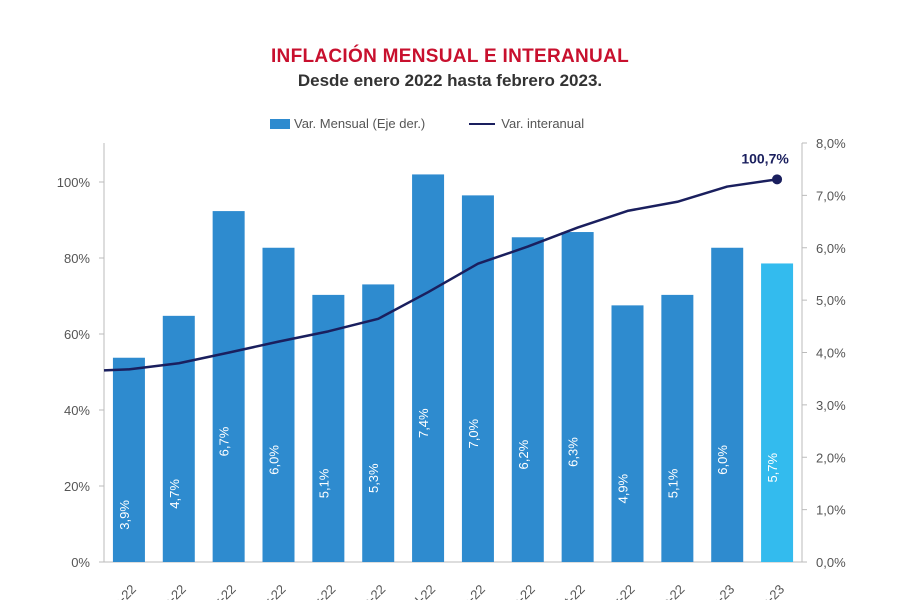 This screenshot has width=900, height=600. What do you see at coordinates (421, 591) in the screenshot?
I see `x-tick-label: jul-22` at bounding box center [421, 591].